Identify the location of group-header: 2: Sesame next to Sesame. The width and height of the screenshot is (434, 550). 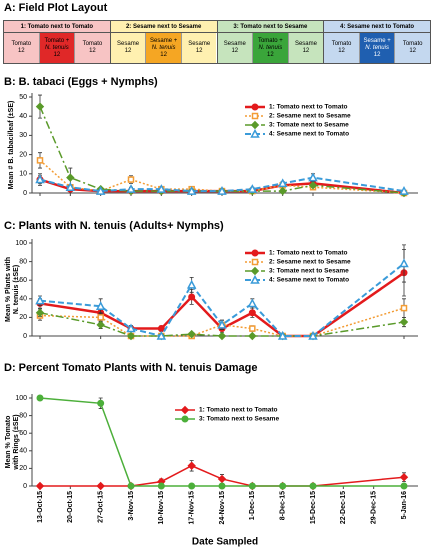
(163, 27).